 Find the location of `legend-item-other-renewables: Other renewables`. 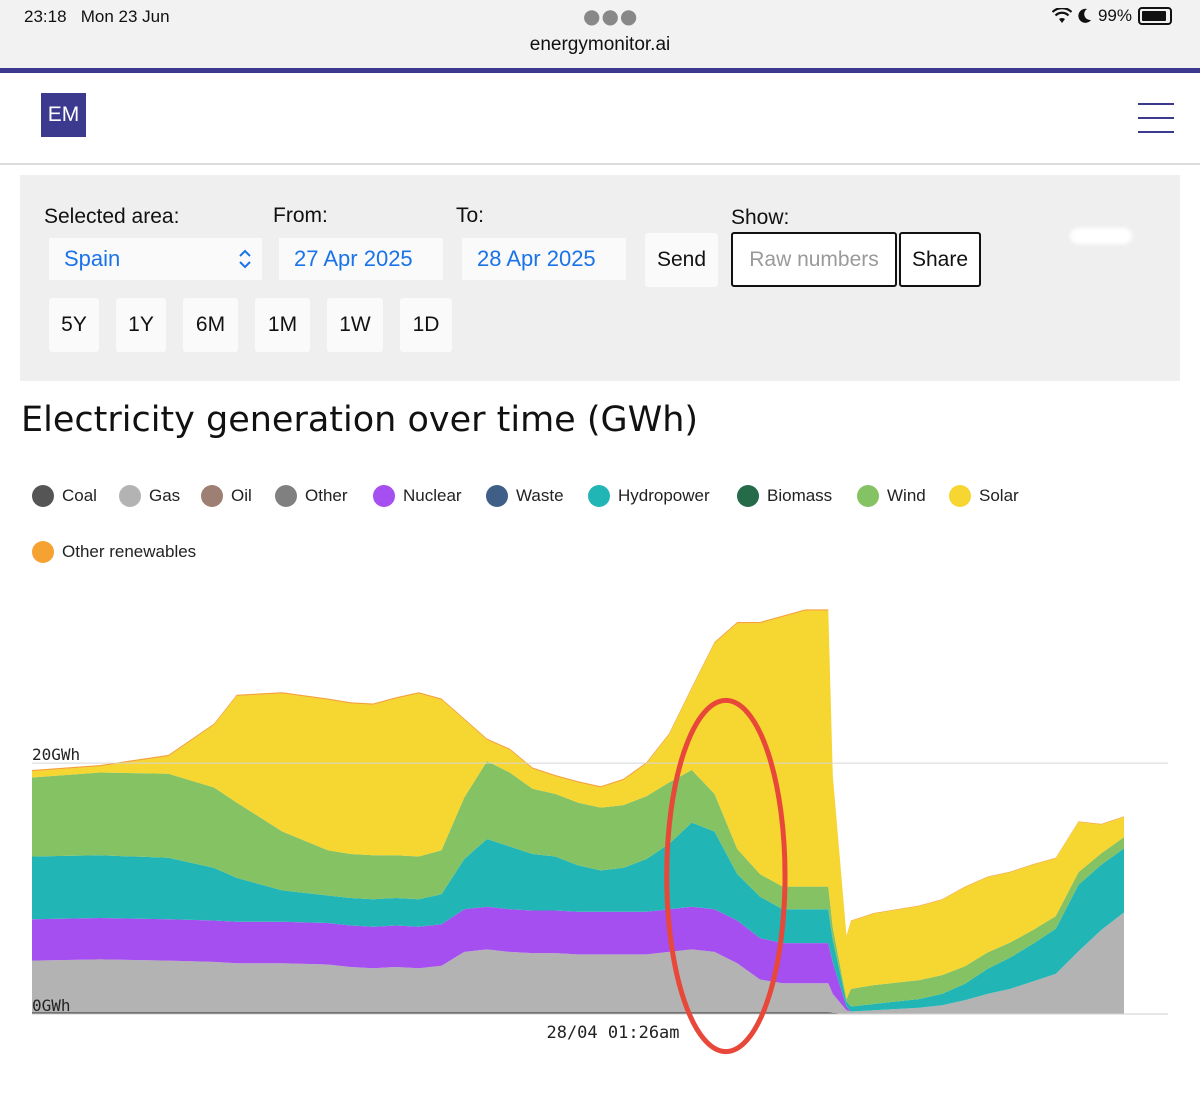

legend-item-other-renewables: Other renewables is located at coordinates (114, 552).